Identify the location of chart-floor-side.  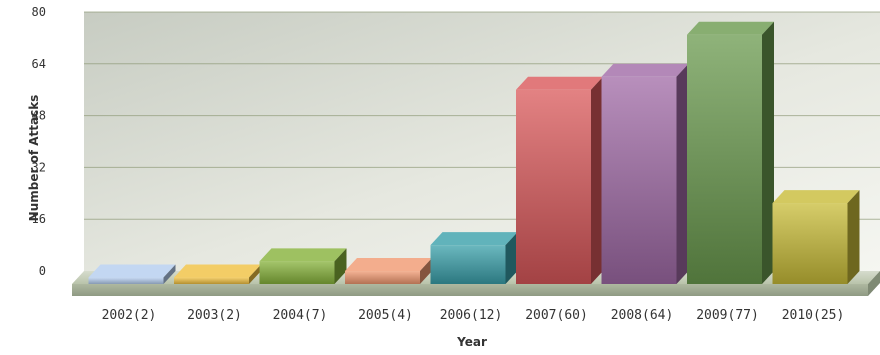
(874, 283).